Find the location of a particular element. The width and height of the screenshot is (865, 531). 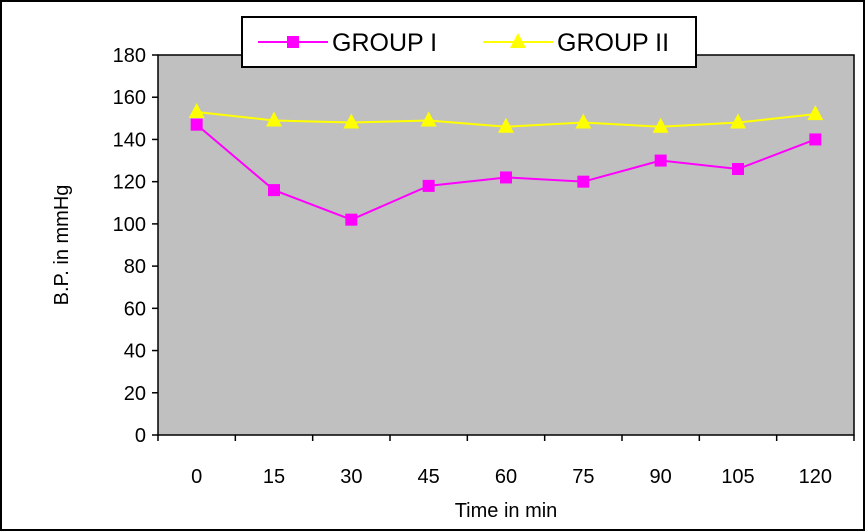

x-tick-label: 105 is located at coordinates (737, 477).